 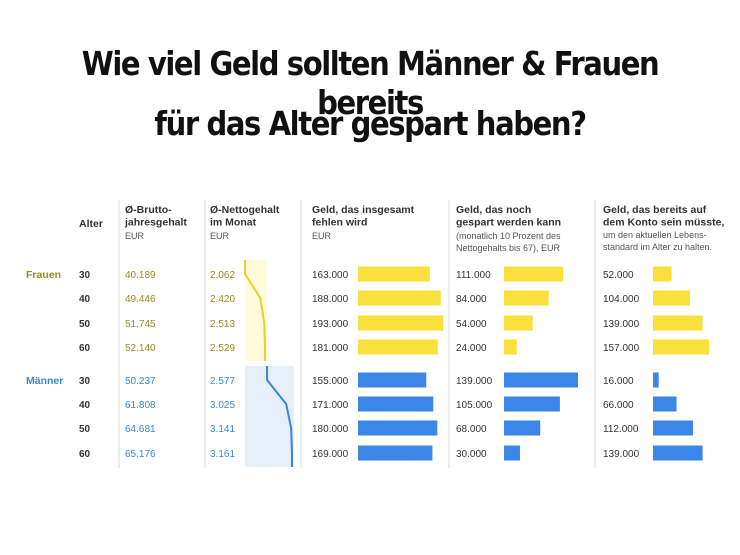 I want to click on group-label-maenner: Männer, so click(x=44, y=381).